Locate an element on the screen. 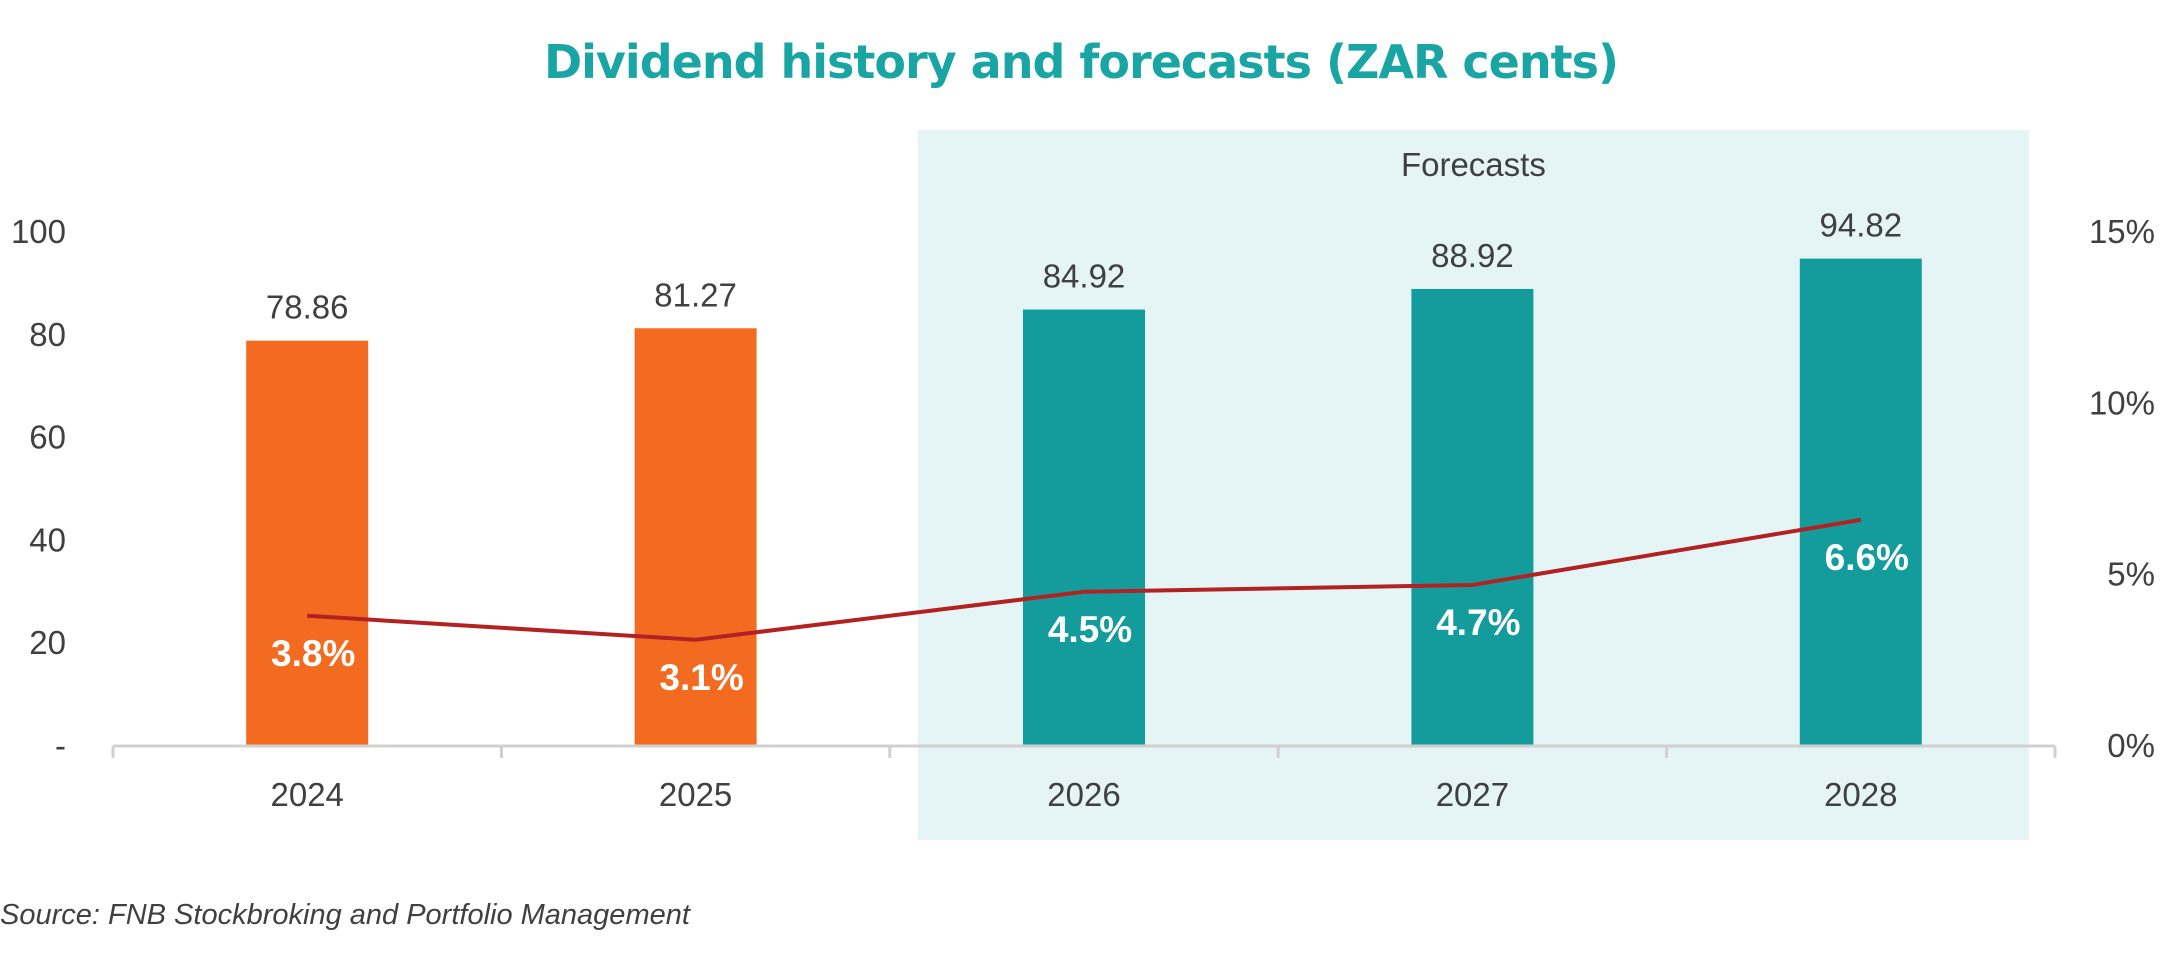  yield-label-2027: 4.7% is located at coordinates (1478, 622).